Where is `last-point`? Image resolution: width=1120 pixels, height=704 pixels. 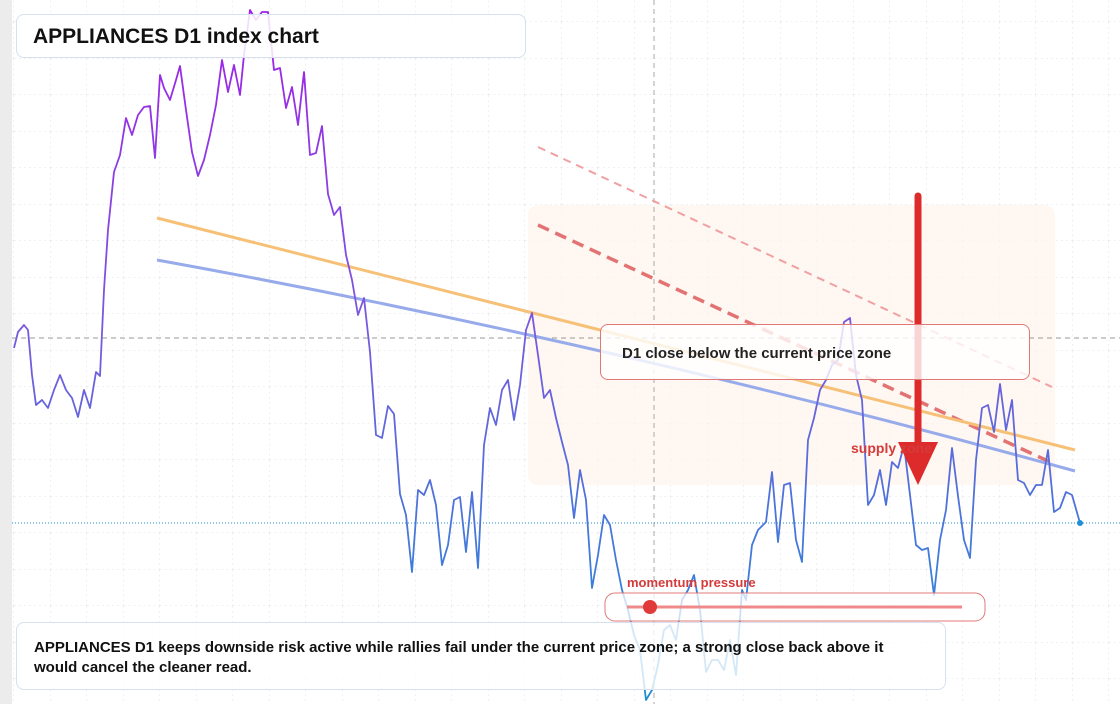
last-point is located at coordinates (1080, 523).